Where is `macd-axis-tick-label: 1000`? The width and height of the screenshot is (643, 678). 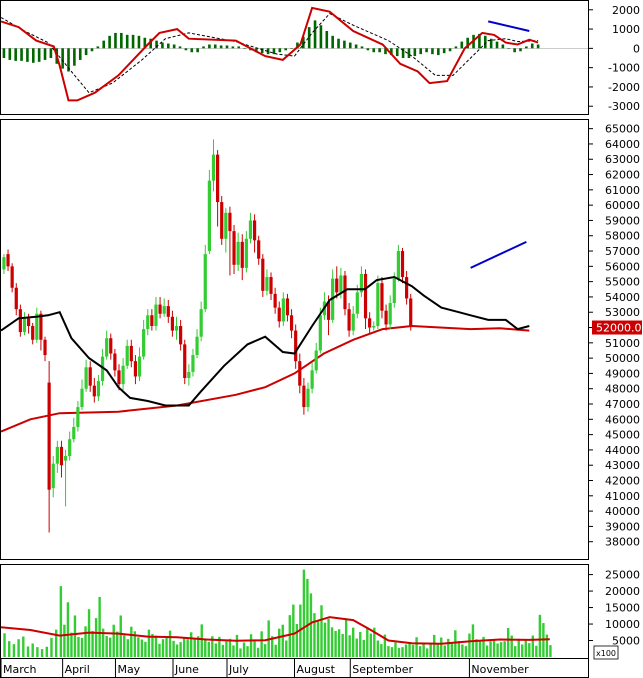
macd-axis-tick-label: 1000 is located at coordinates (626, 29).